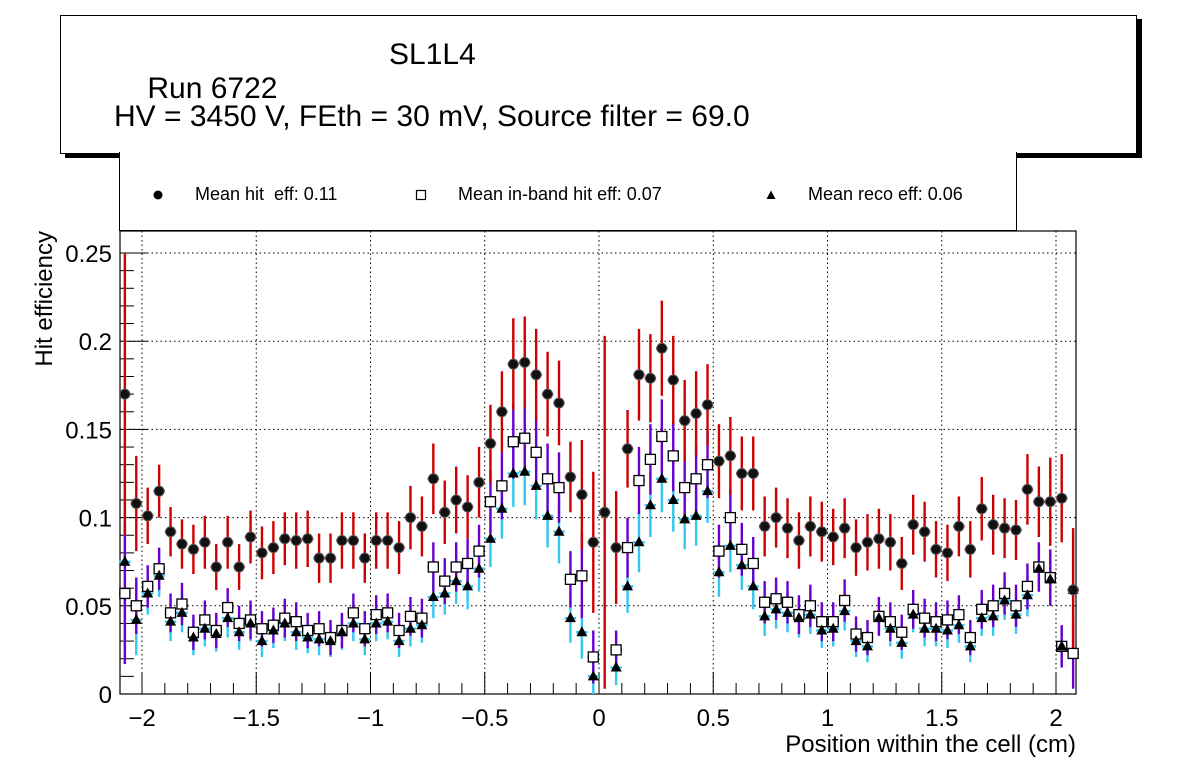 Image resolution: width=1196 pixels, height=772 pixels. What do you see at coordinates (95, 342) in the screenshot?
I see `y-tick-label: 0.2` at bounding box center [95, 342].